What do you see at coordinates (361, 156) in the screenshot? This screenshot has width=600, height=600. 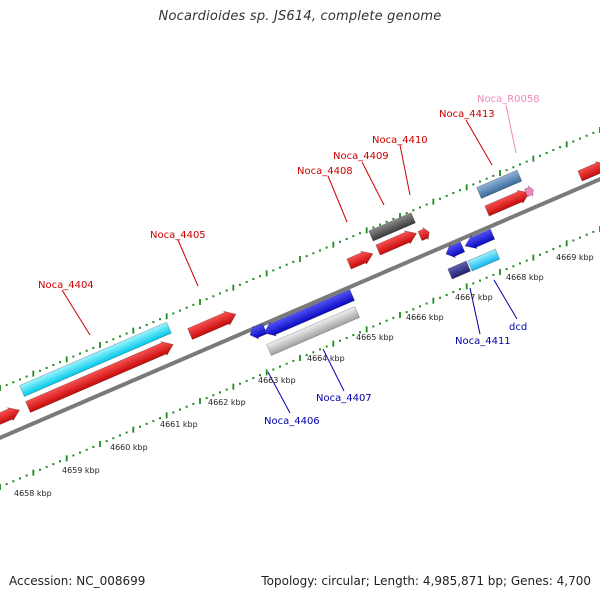 I see `gene-label-forward: Noca_4409` at bounding box center [361, 156].